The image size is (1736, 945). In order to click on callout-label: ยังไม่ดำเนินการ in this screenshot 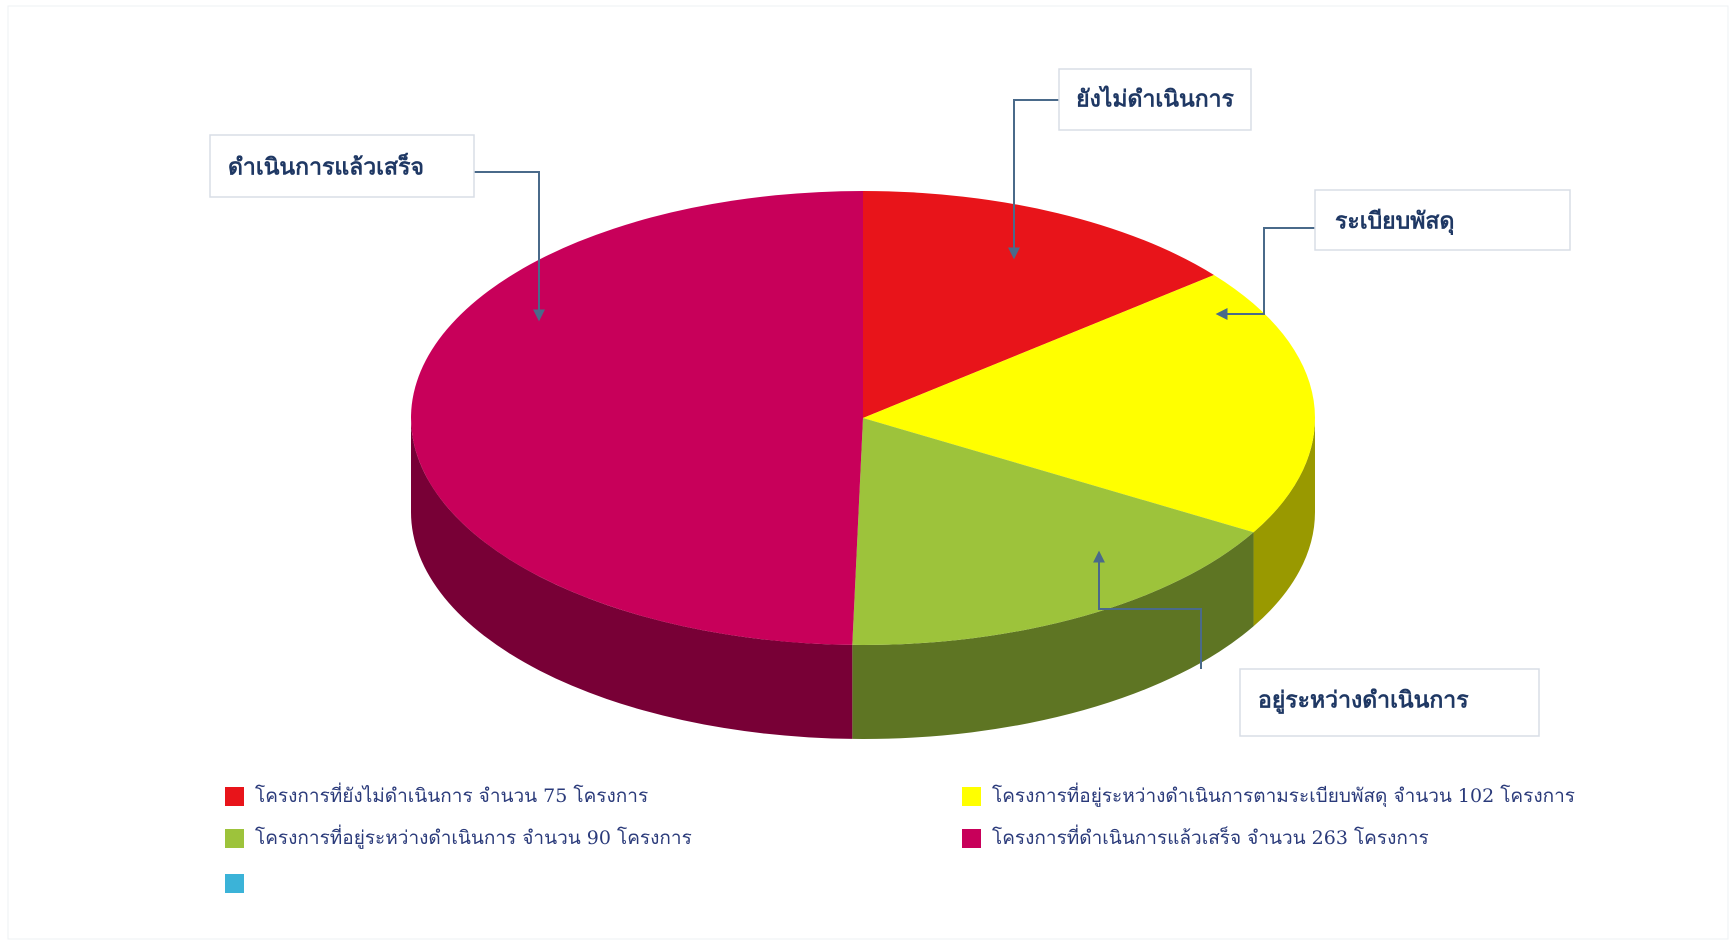, I will do `click(1155, 99)`.